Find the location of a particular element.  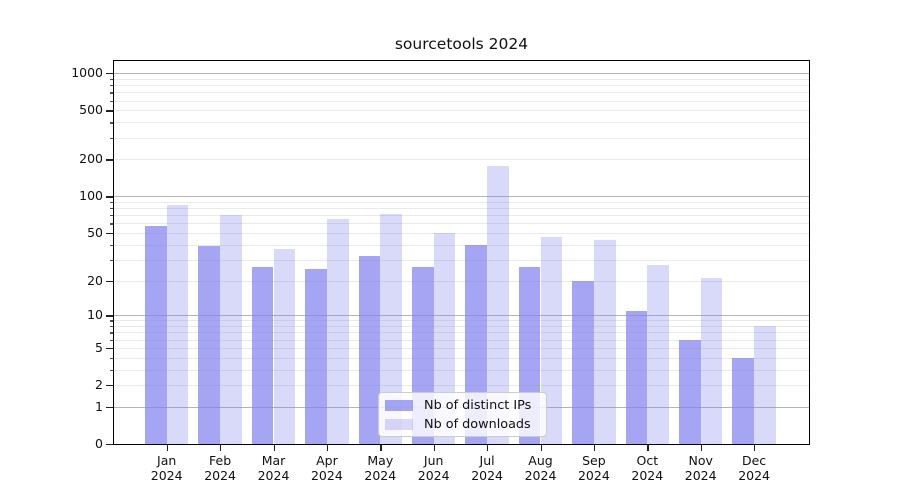

x-tick-month: Sep is located at coordinates (594, 460).